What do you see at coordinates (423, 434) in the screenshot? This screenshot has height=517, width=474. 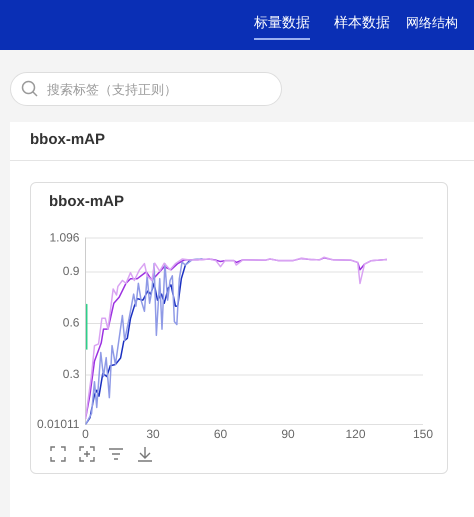 I see `x-tick-label: 150` at bounding box center [423, 434].